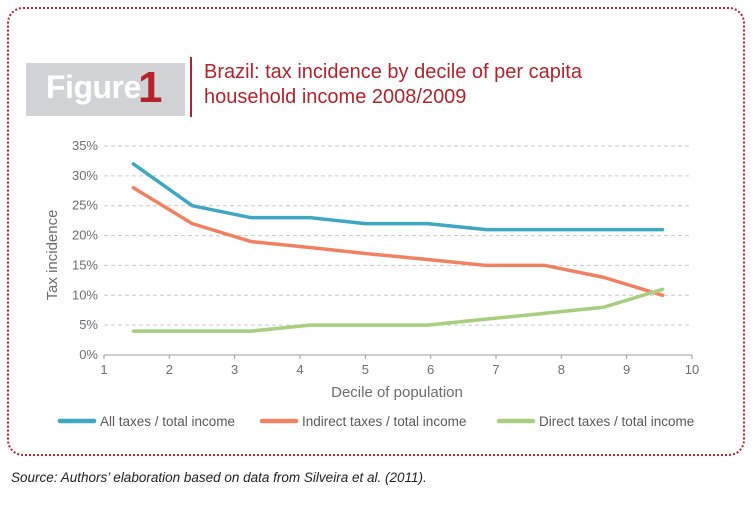 Image resolution: width=754 pixels, height=505 pixels. I want to click on x-tick-label: 4, so click(299, 369).